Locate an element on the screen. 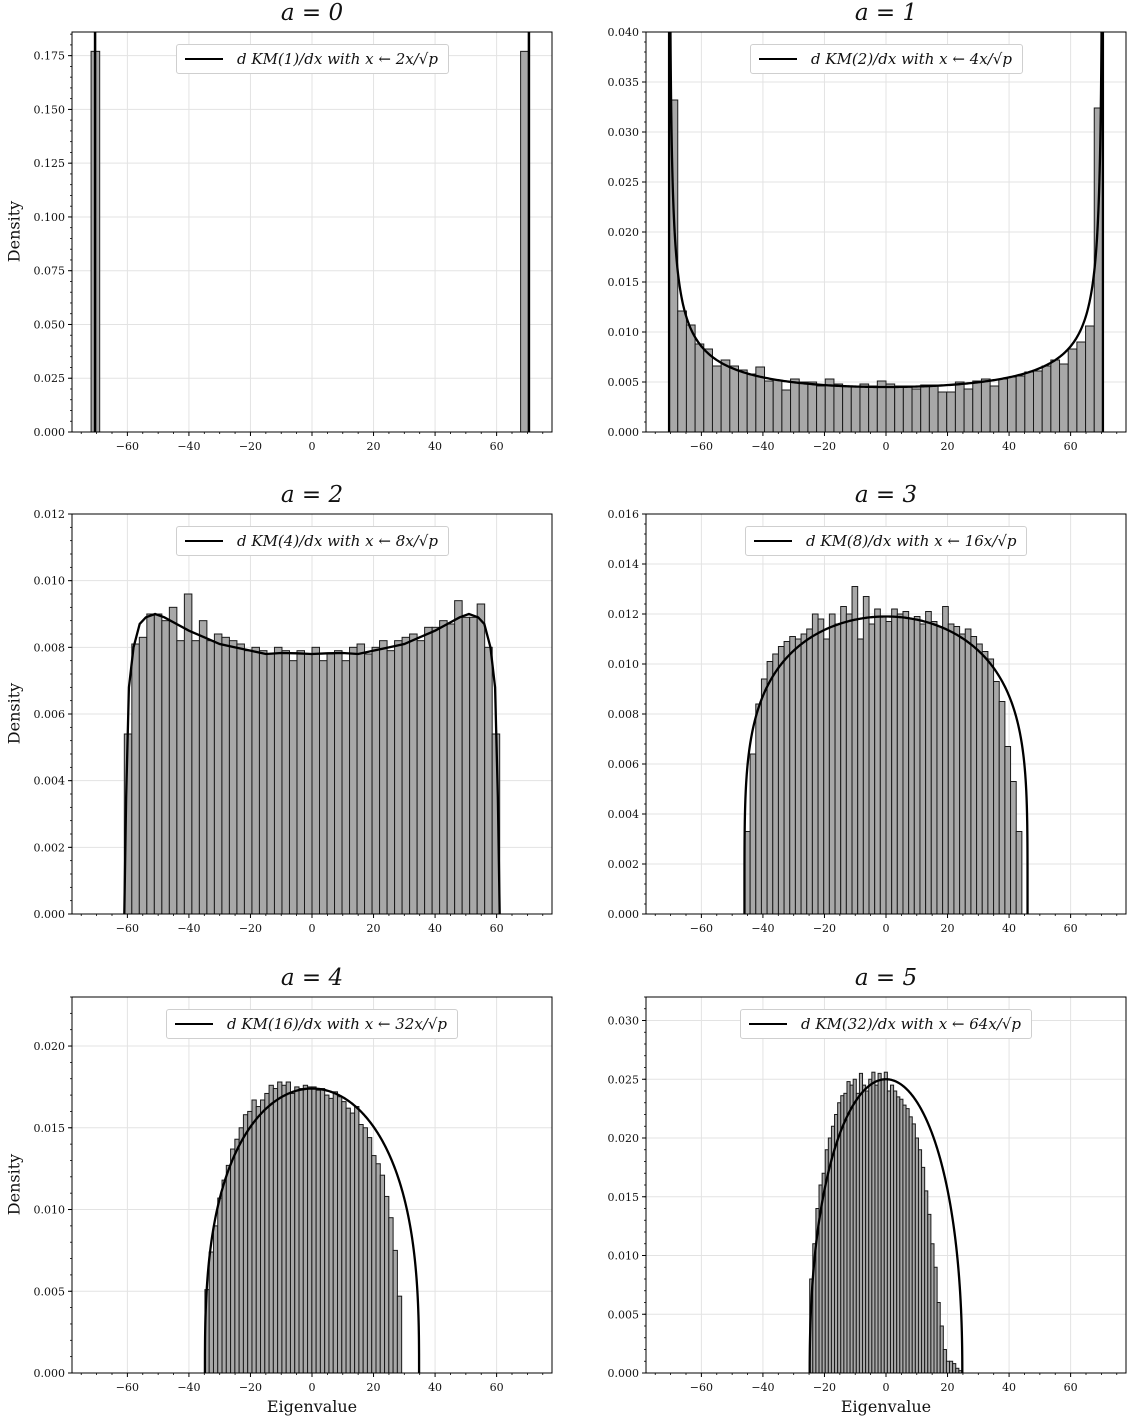 This screenshot has height=1418, width=1145. panel-title: a = 1 is located at coordinates (886, 13).